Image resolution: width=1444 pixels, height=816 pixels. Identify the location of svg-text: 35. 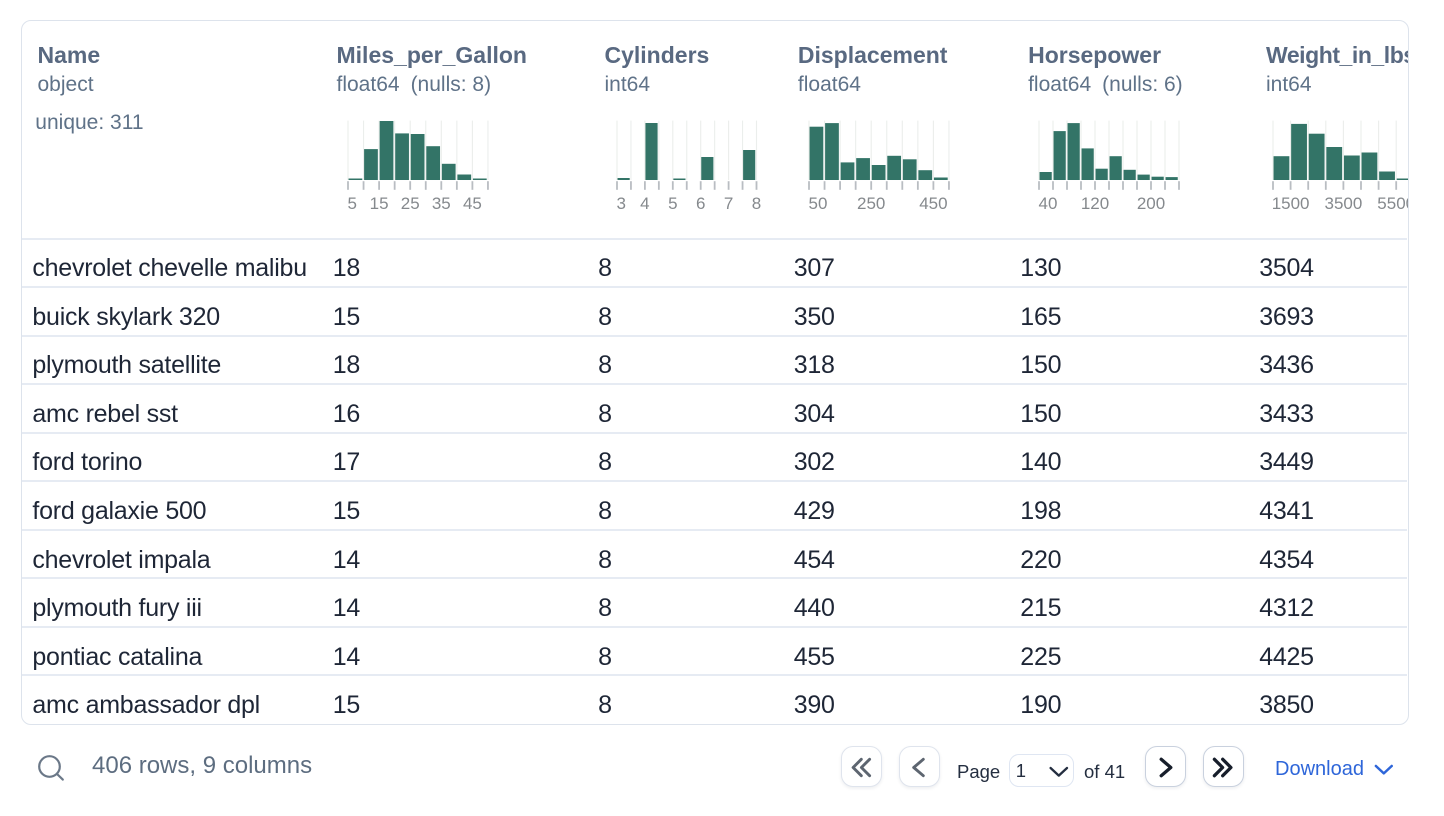
(441, 203).